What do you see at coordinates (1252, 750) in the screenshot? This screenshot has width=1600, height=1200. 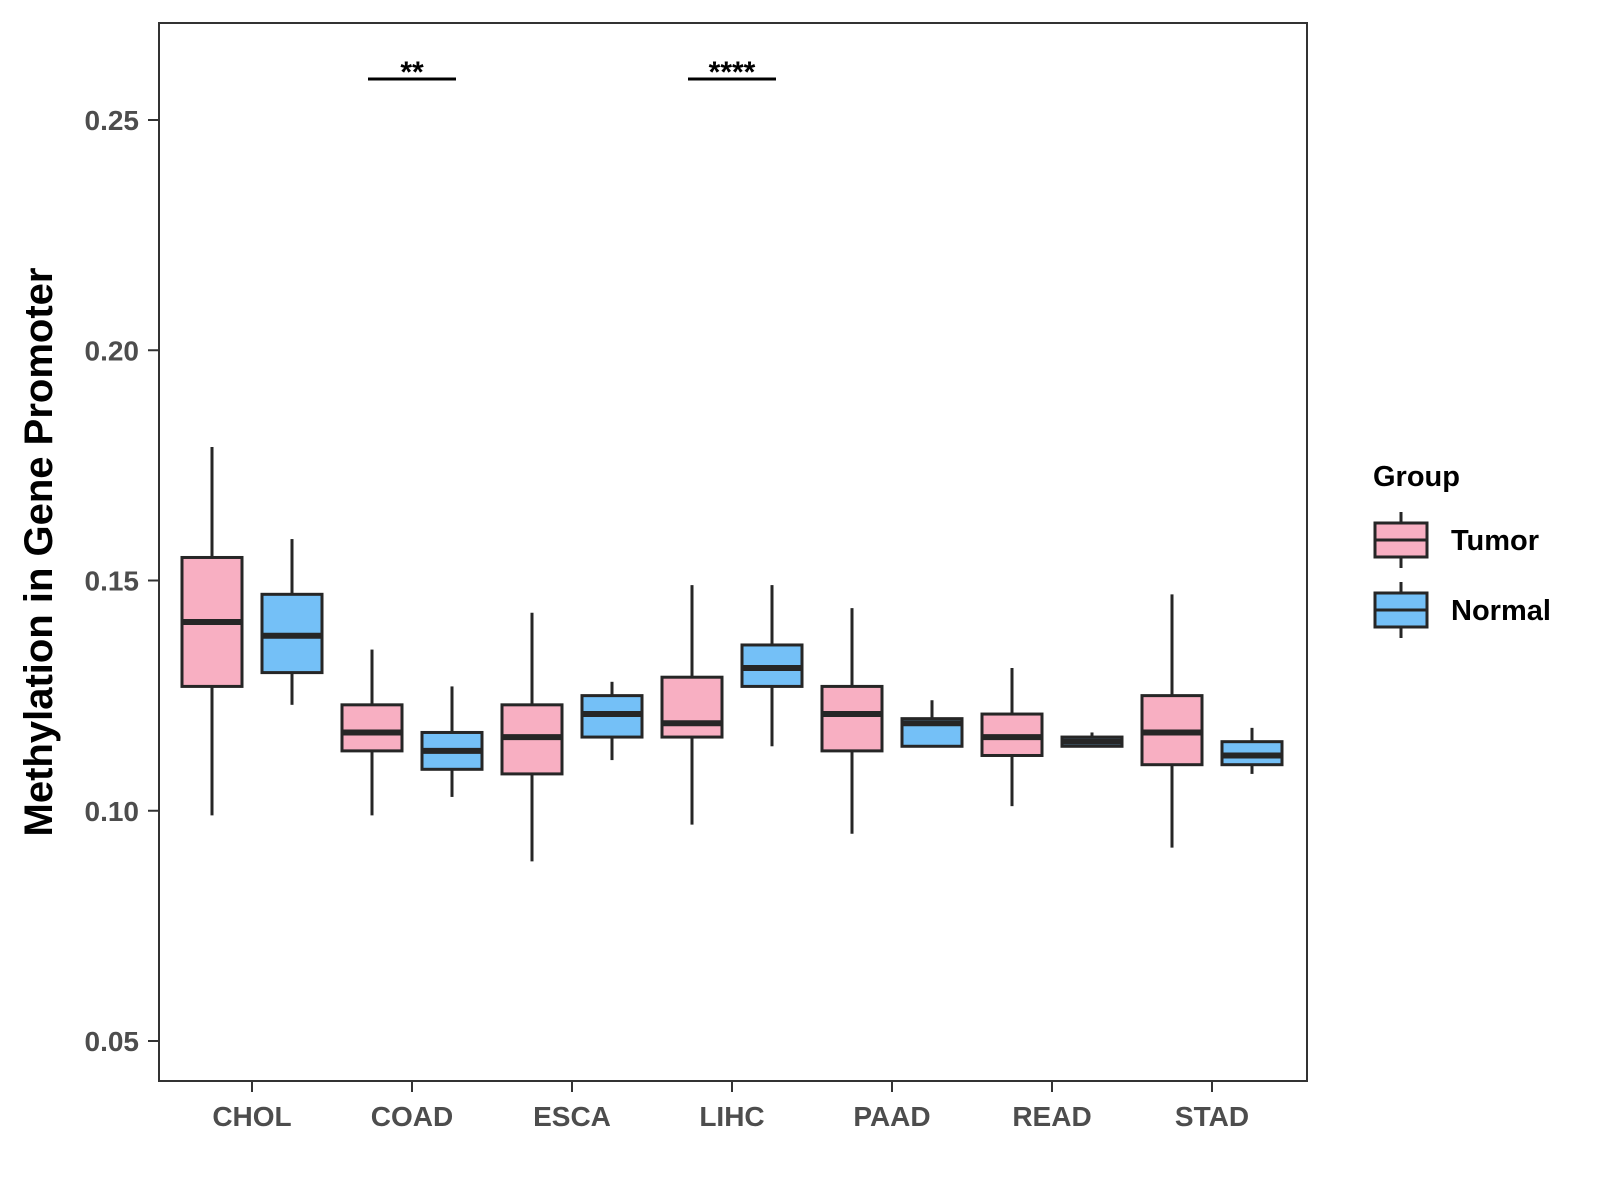 I see `box-normal-stad` at bounding box center [1252, 750].